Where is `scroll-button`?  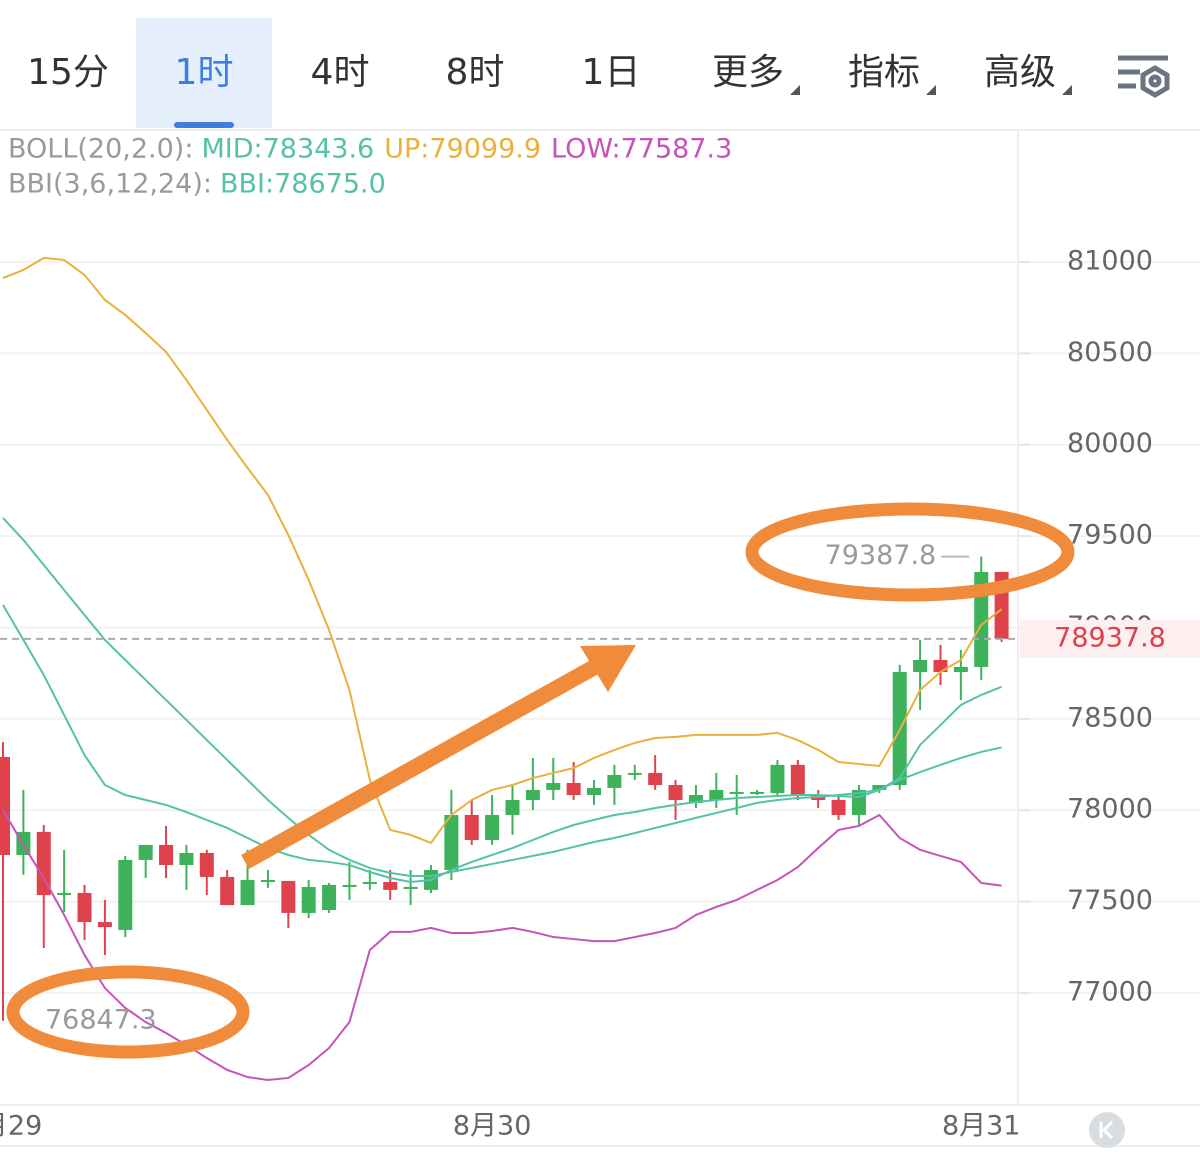
scroll-button is located at coordinates (1107, 1130).